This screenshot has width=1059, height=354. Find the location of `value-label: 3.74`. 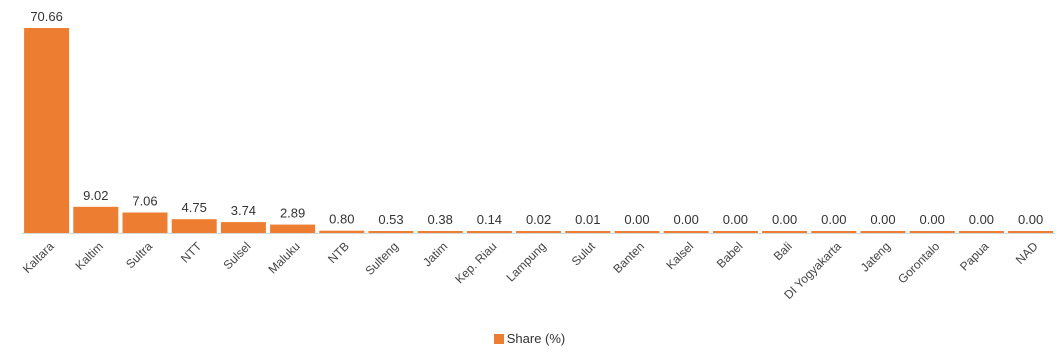

value-label: 3.74 is located at coordinates (243, 210).